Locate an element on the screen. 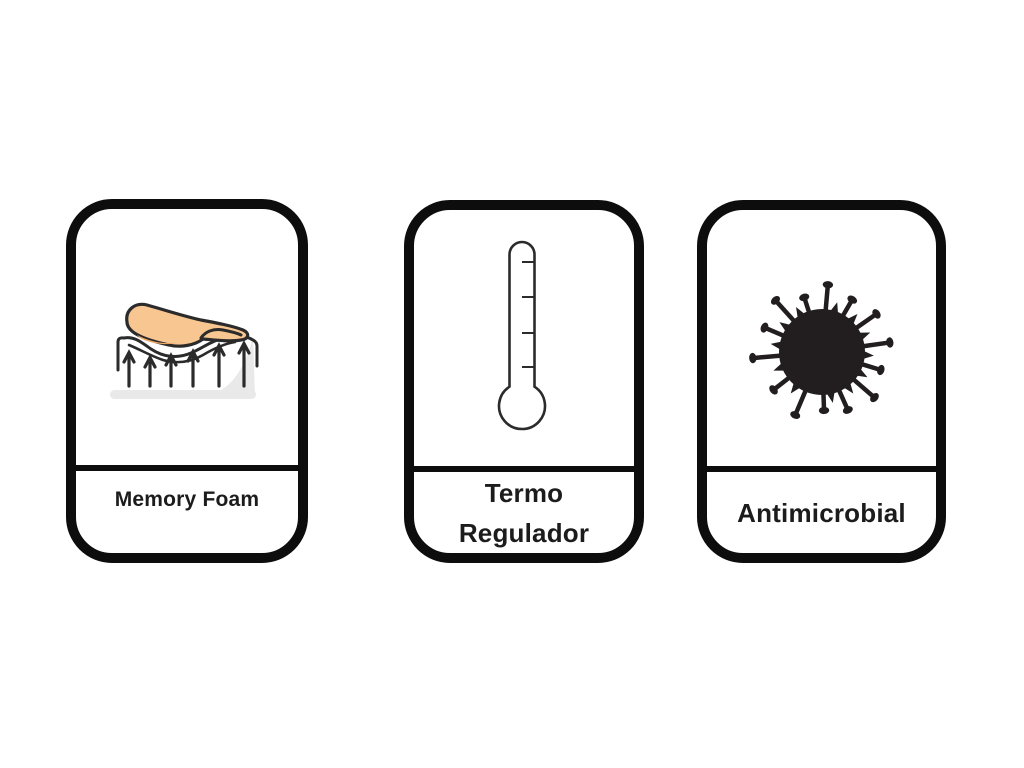  card-label-termo-line1: Termo is located at coordinates (524, 492).